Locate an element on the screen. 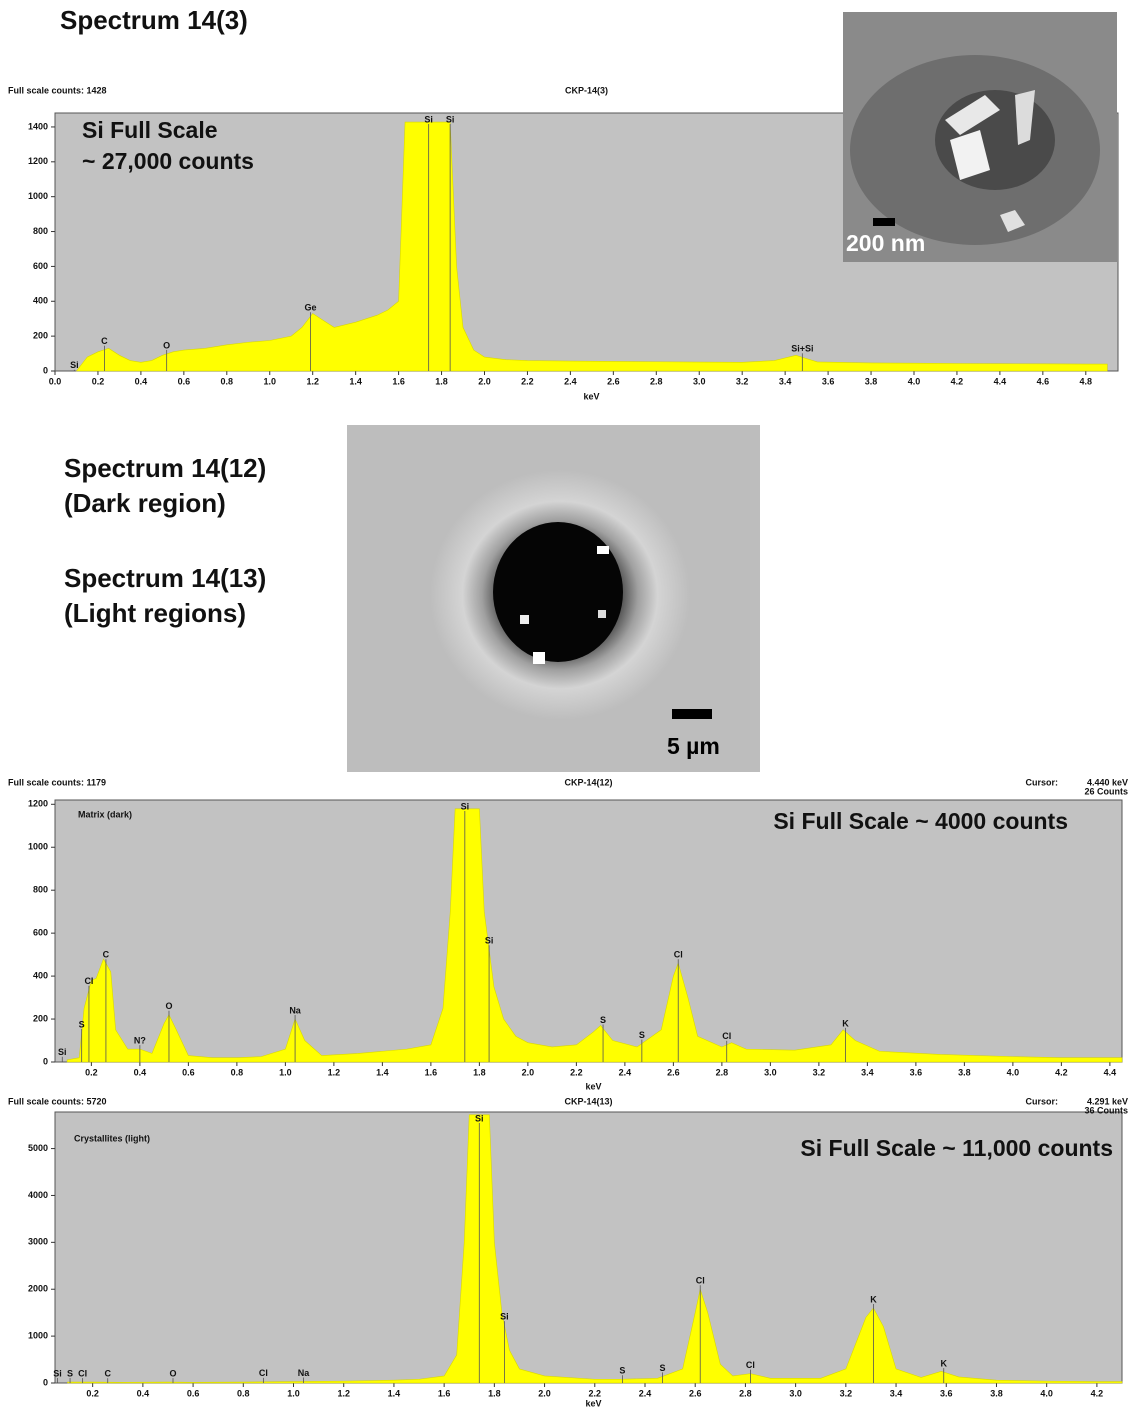 The height and width of the screenshot is (1410, 1130). scale-note: Si Full Scale is located at coordinates (150, 130).